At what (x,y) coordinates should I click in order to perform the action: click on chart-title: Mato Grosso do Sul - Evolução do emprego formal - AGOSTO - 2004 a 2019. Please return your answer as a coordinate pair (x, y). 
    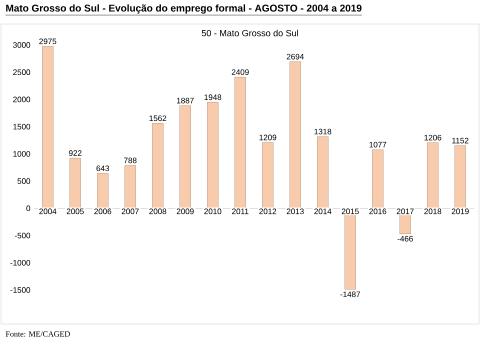
    Looking at the image, I should click on (184, 9).